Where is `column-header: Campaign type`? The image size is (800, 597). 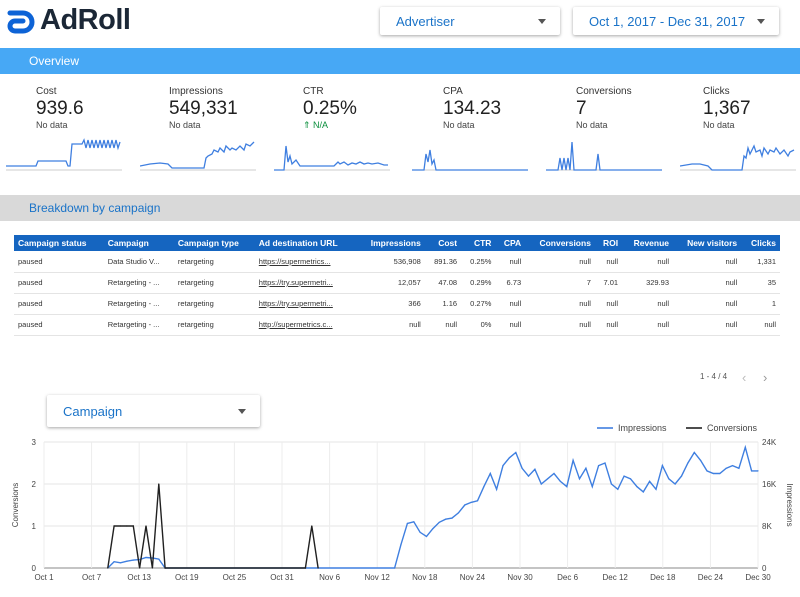
column-header: Campaign type is located at coordinates (214, 243).